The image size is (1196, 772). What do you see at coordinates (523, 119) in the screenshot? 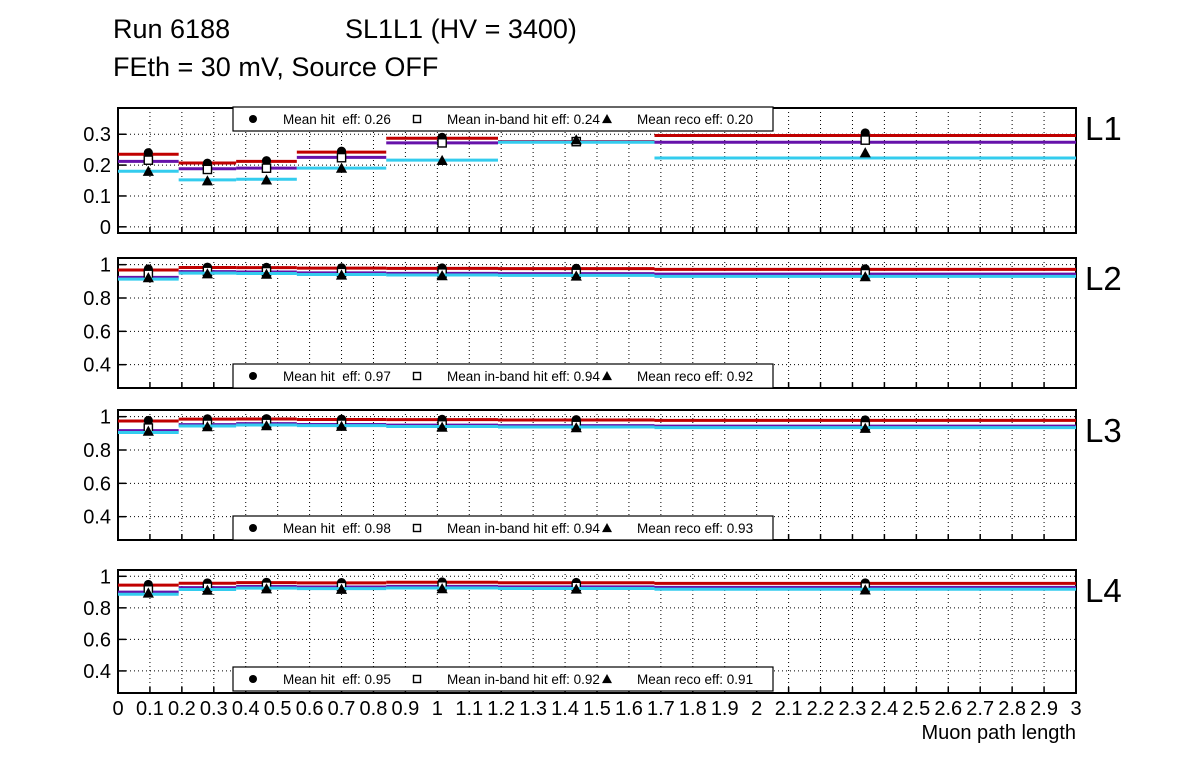
I see `legend-label: Mean in-band hit eff: 0.24` at bounding box center [523, 119].